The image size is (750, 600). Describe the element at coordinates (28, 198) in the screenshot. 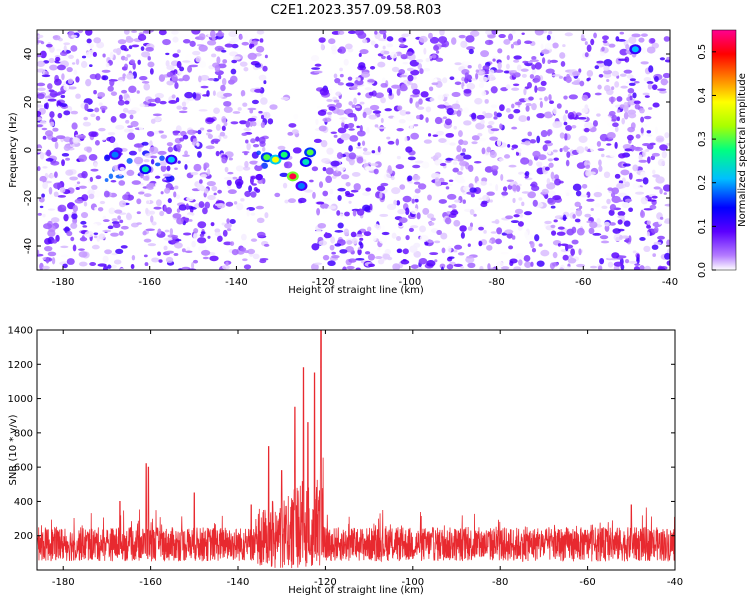

I see `heatmap-y-tick-label: -20` at that location.